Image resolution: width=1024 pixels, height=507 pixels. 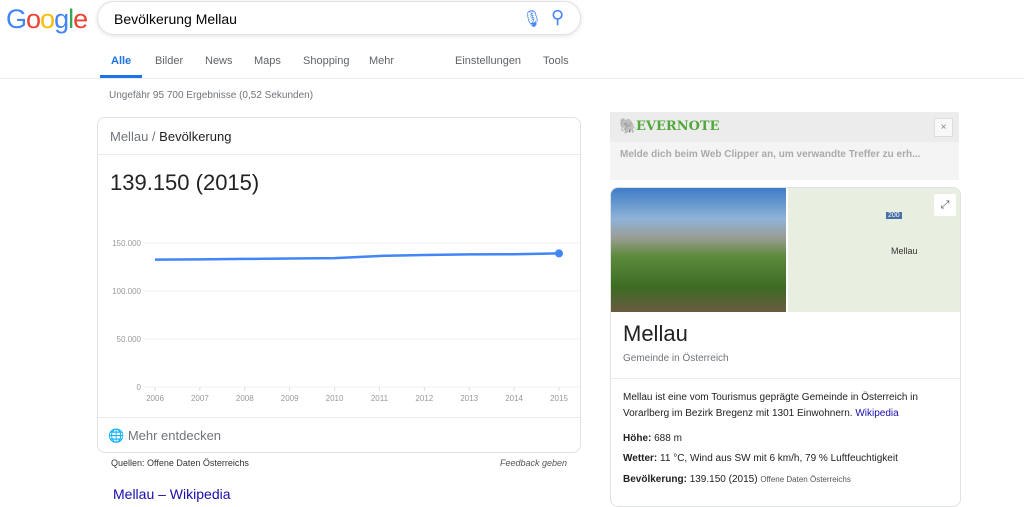 I want to click on fact-label: Bevölkerung:, so click(x=655, y=479).